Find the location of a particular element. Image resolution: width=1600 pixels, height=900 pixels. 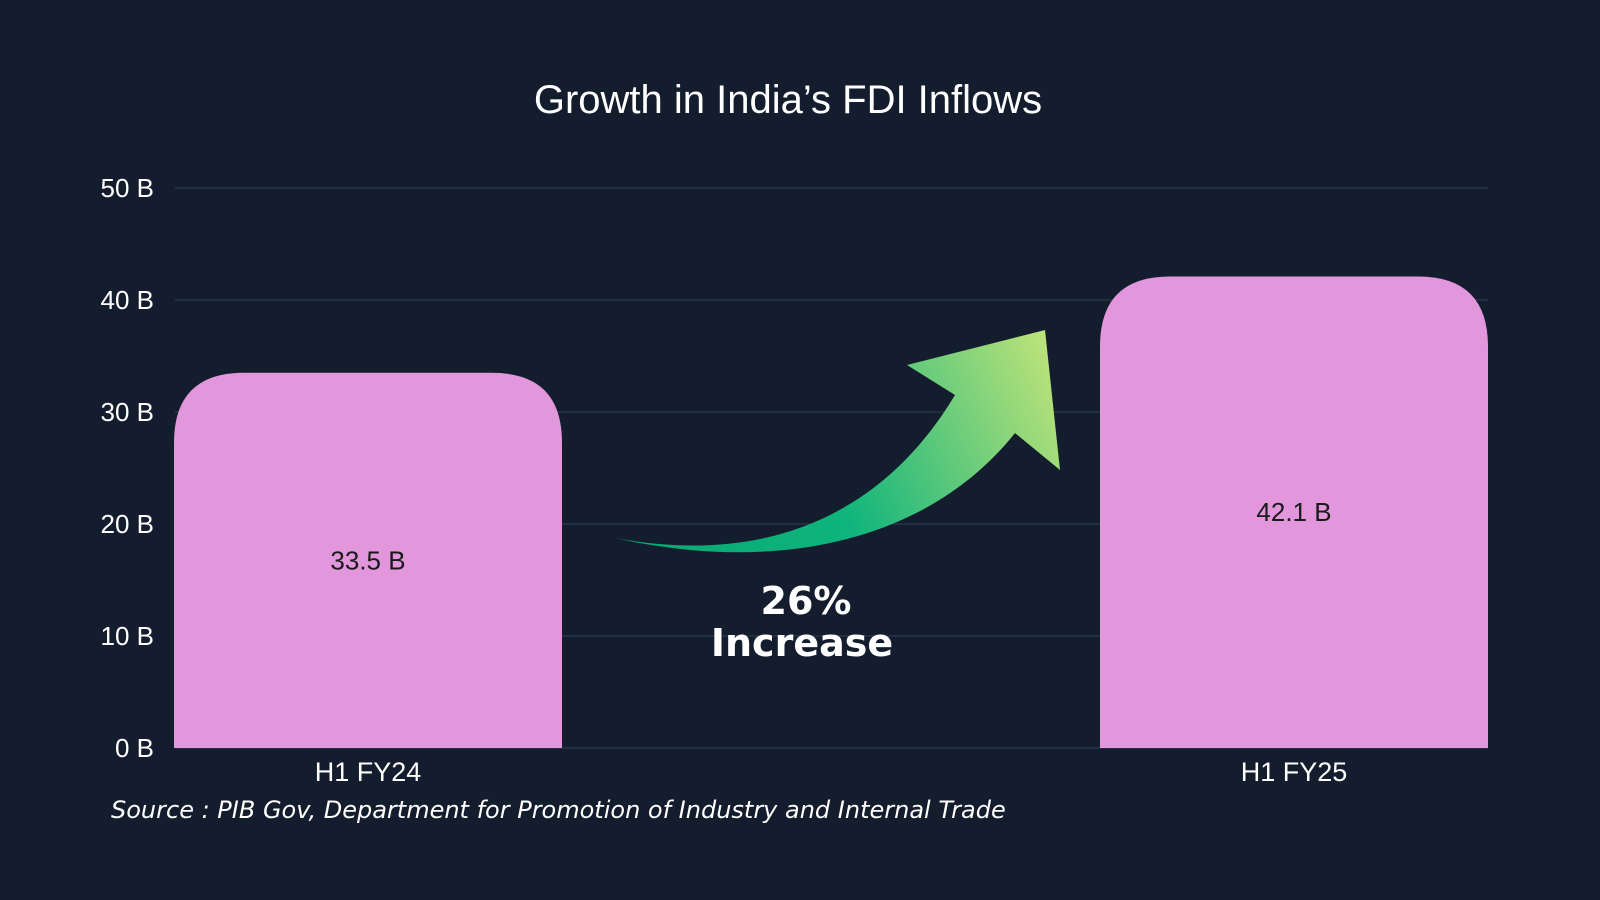

y-tick-label: 40 B is located at coordinates (128, 300).